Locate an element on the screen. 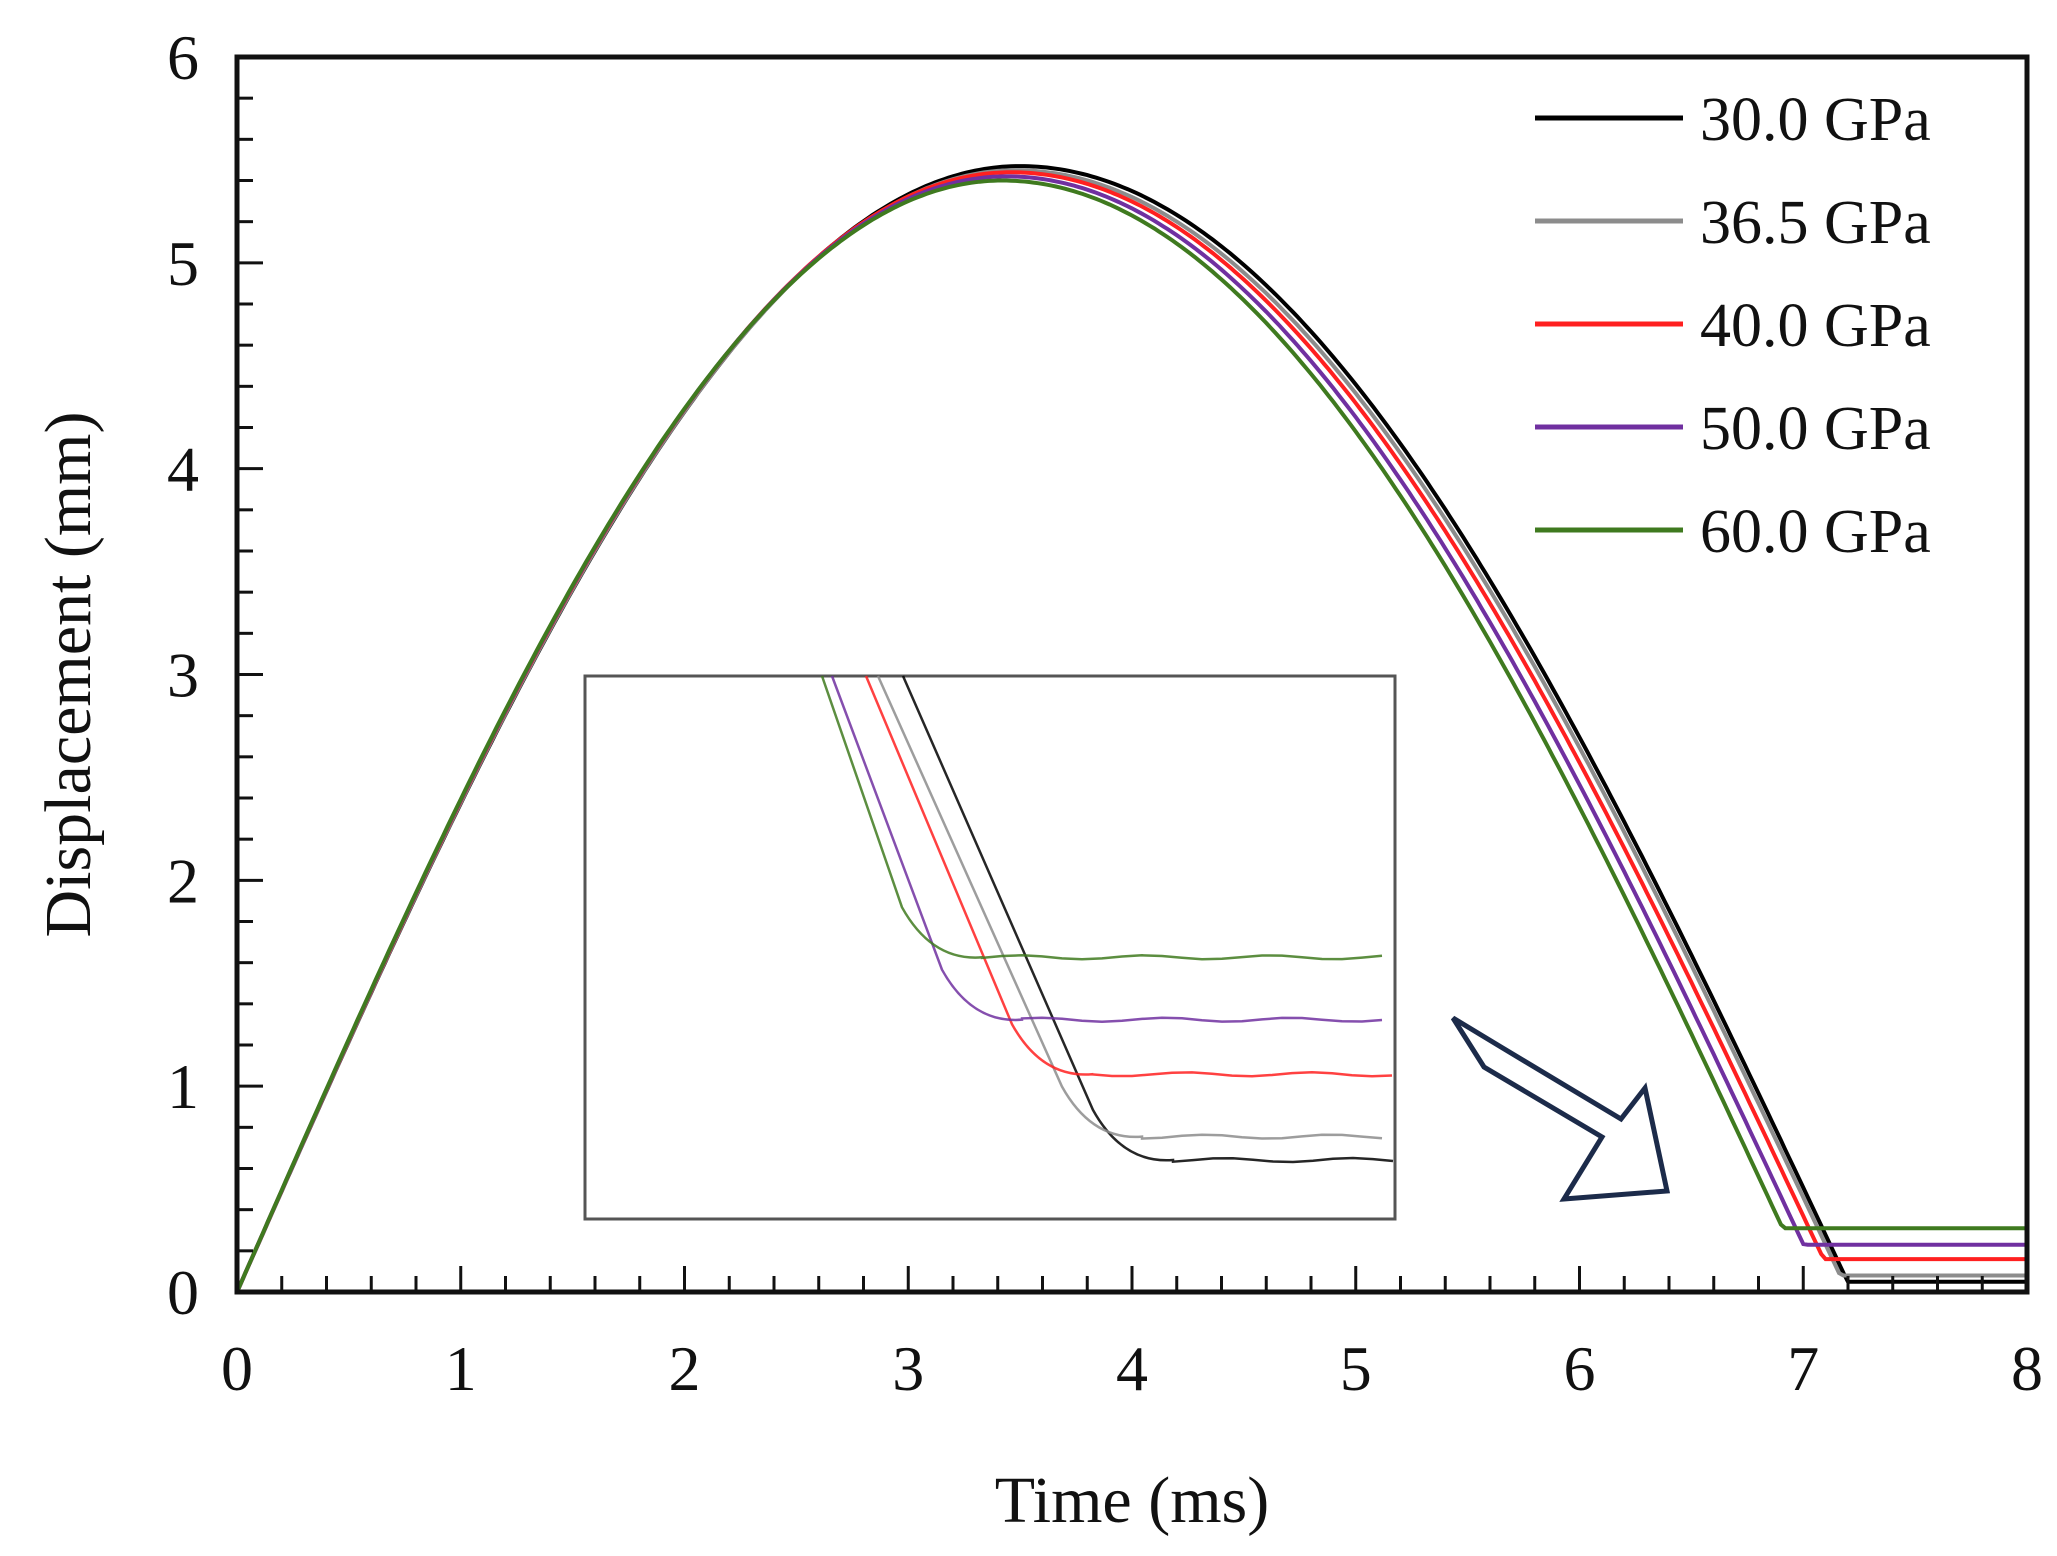  y-tick-label: 5 is located at coordinates (183, 263).